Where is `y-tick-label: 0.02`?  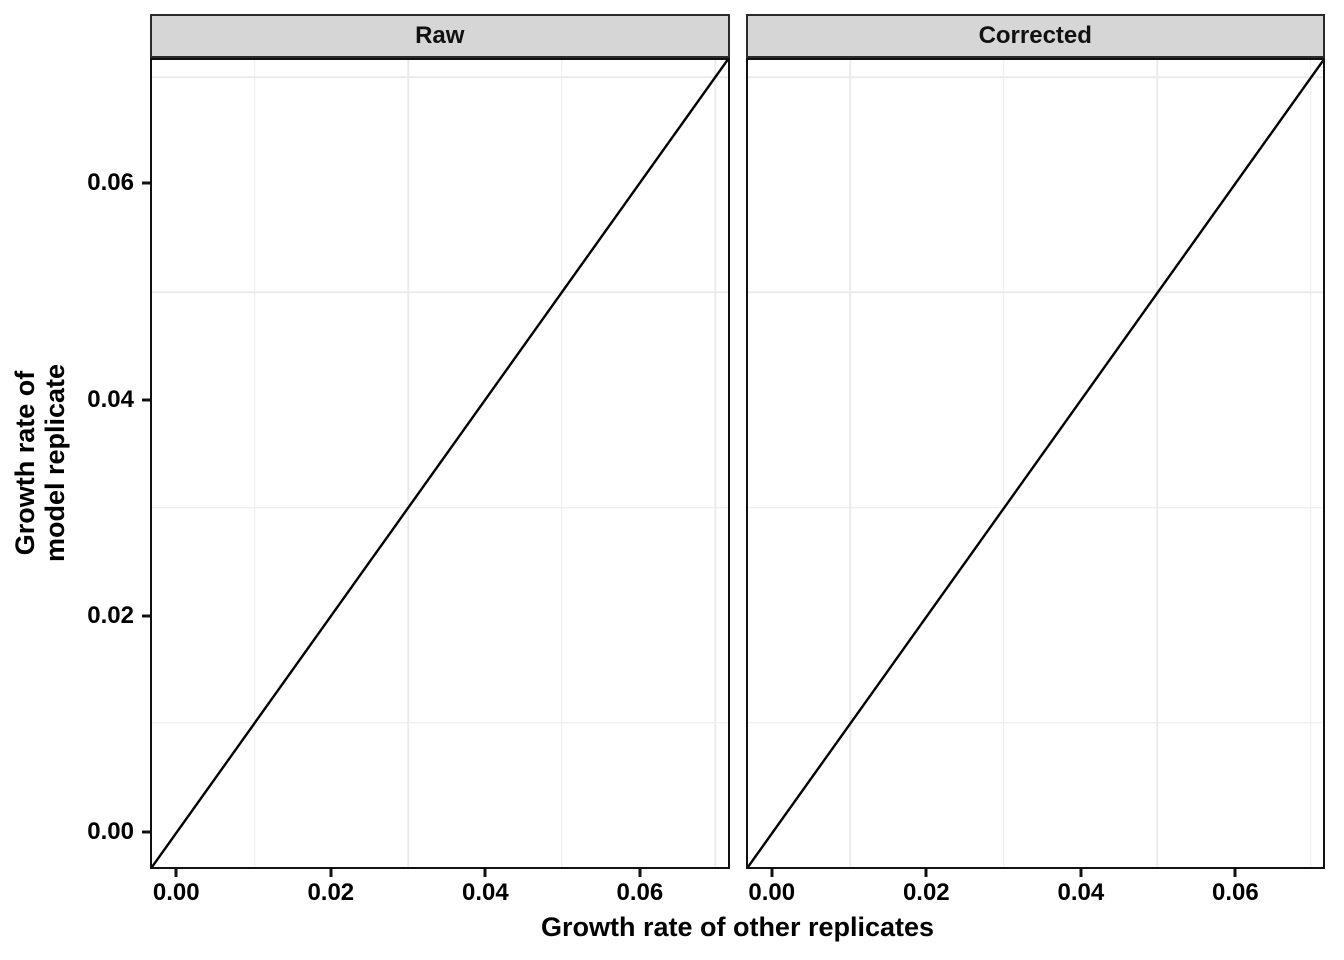 y-tick-label: 0.02 is located at coordinates (110, 615).